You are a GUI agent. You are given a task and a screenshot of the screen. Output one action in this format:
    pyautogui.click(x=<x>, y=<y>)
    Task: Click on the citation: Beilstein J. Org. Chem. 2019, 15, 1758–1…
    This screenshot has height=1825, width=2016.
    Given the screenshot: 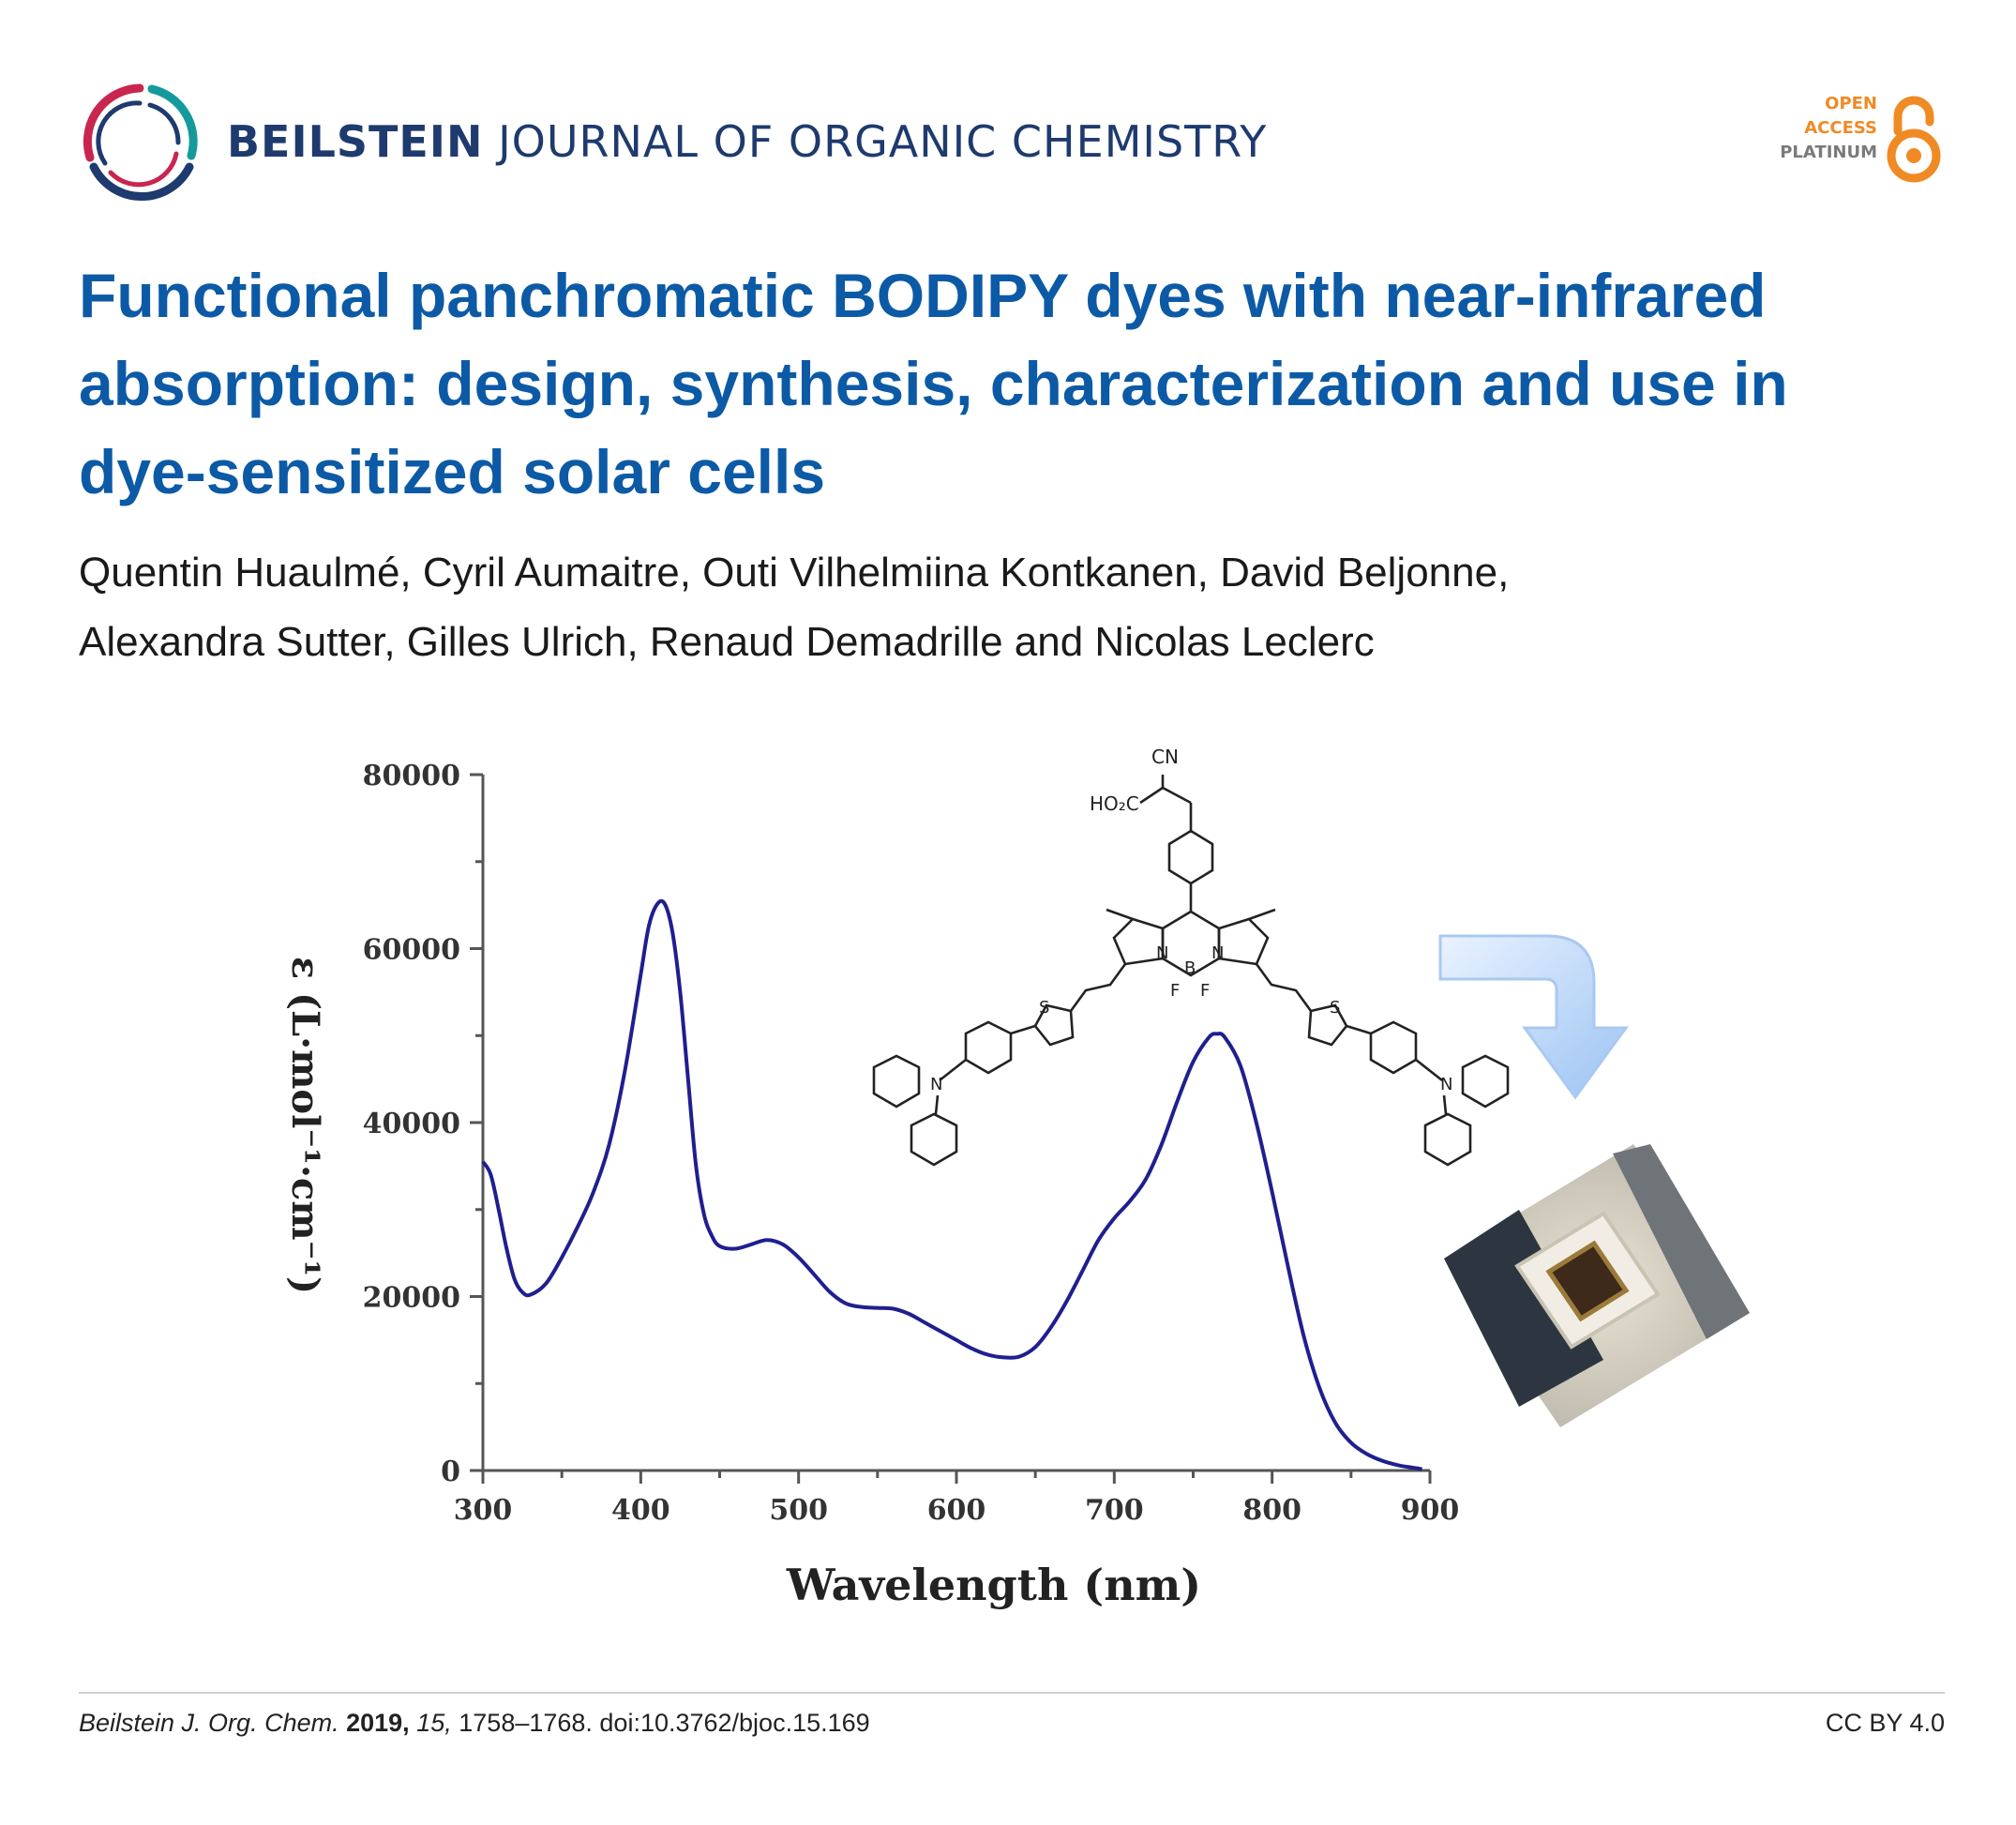 What is the action you would take?
    pyautogui.click(x=474, y=1723)
    